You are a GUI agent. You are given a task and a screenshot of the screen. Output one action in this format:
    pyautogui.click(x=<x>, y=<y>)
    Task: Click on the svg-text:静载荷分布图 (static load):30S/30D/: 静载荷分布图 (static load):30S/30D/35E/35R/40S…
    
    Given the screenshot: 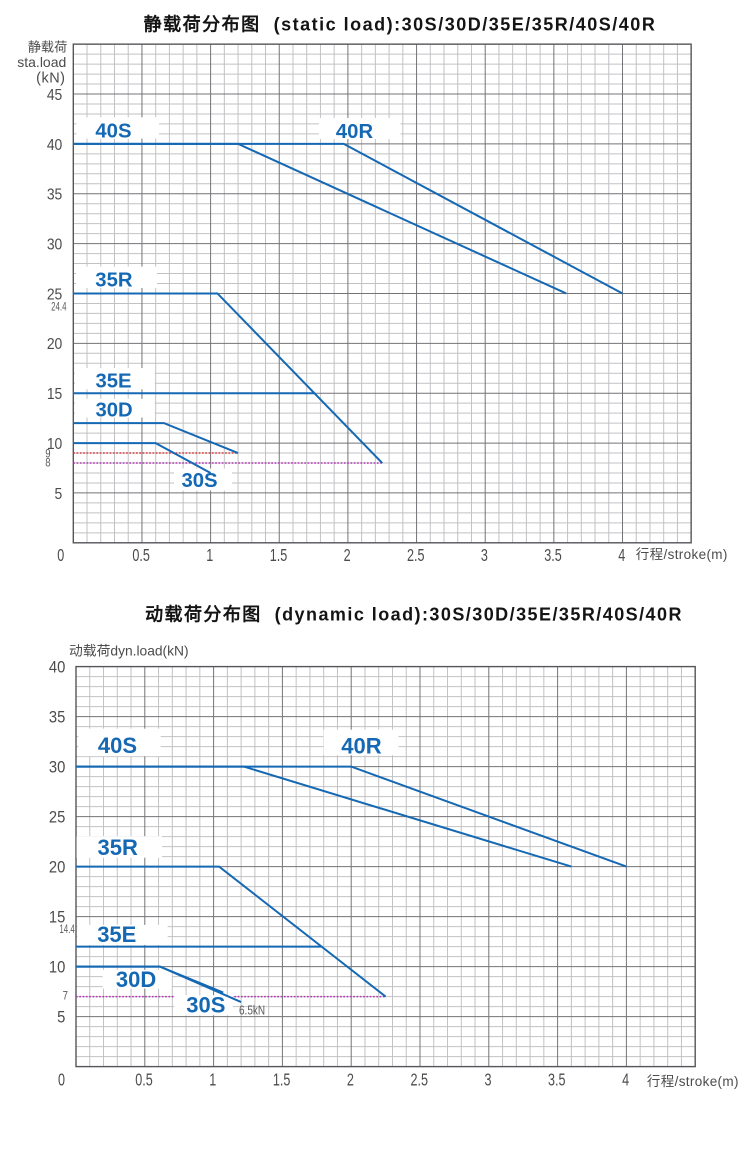 What is the action you would take?
    pyautogui.click(x=400, y=23)
    